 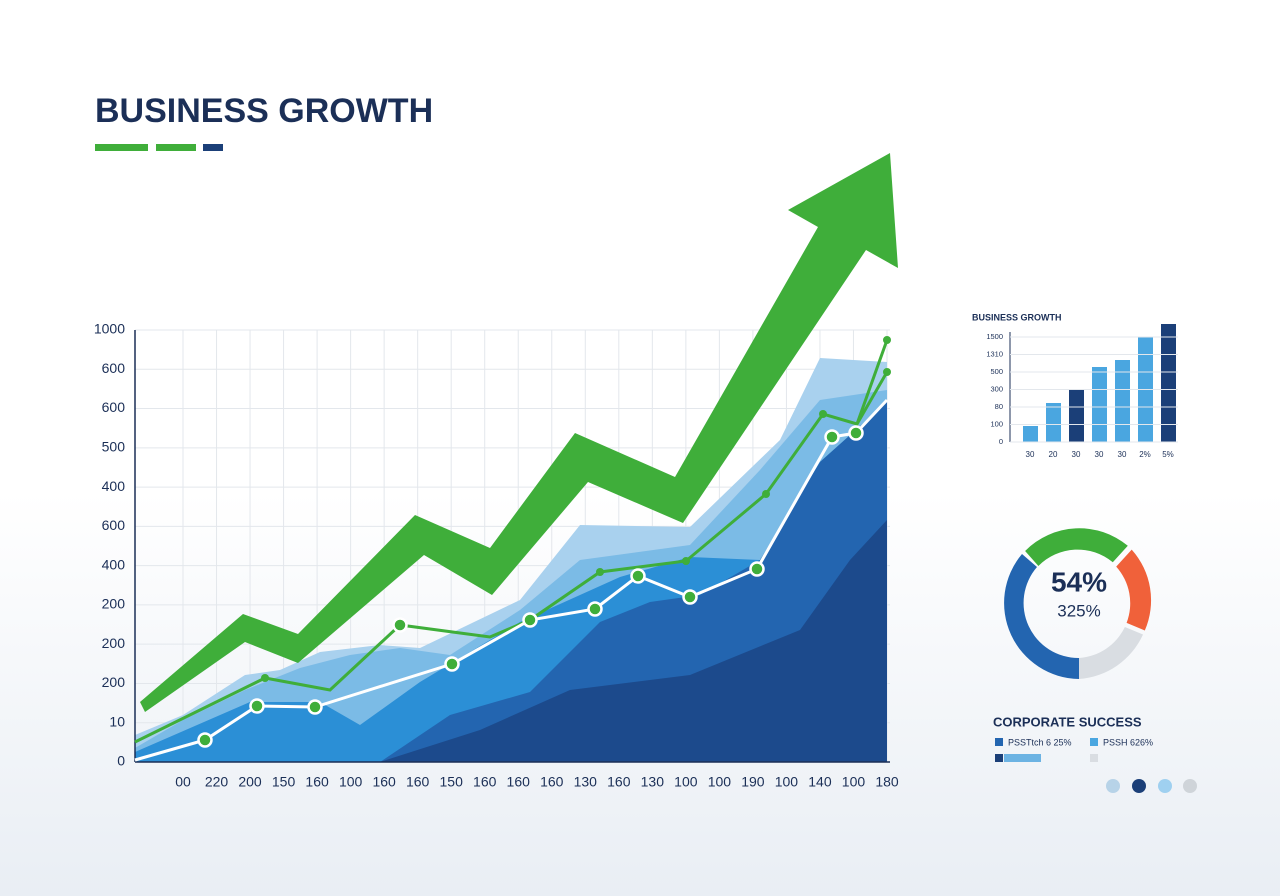 What do you see at coordinates (633, 641) in the screenshot?
I see `area-darkest` at bounding box center [633, 641].